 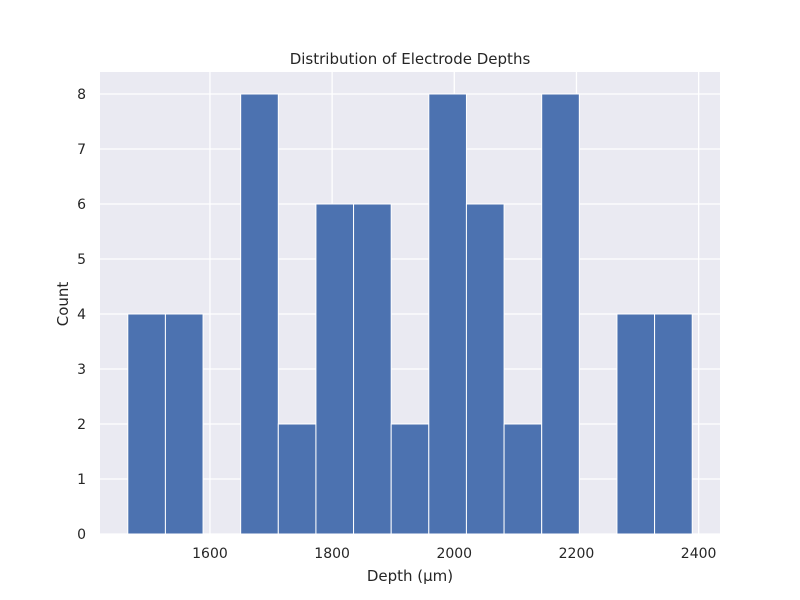 I want to click on x-tick-label: 2000, so click(x=454, y=554).